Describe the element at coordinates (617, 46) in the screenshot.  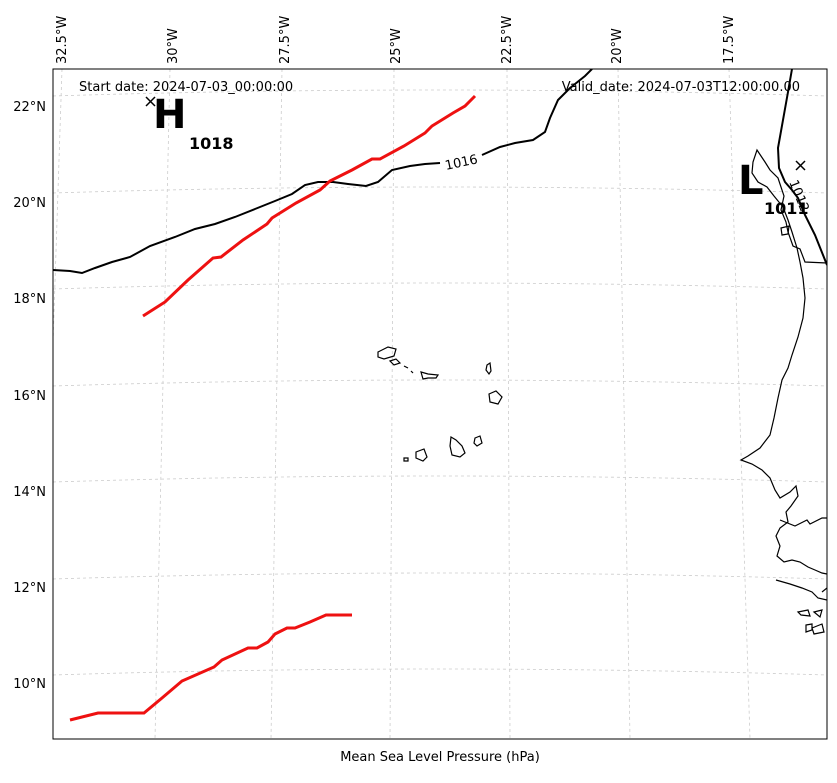
I see `lon-tick-20w: 20°W` at that location.